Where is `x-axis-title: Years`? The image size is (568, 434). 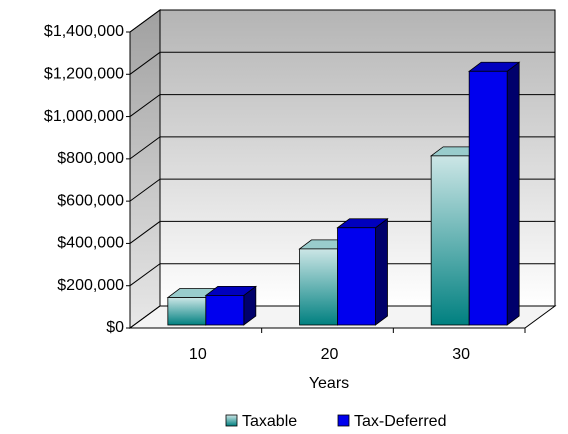 x-axis-title: Years is located at coordinates (329, 383).